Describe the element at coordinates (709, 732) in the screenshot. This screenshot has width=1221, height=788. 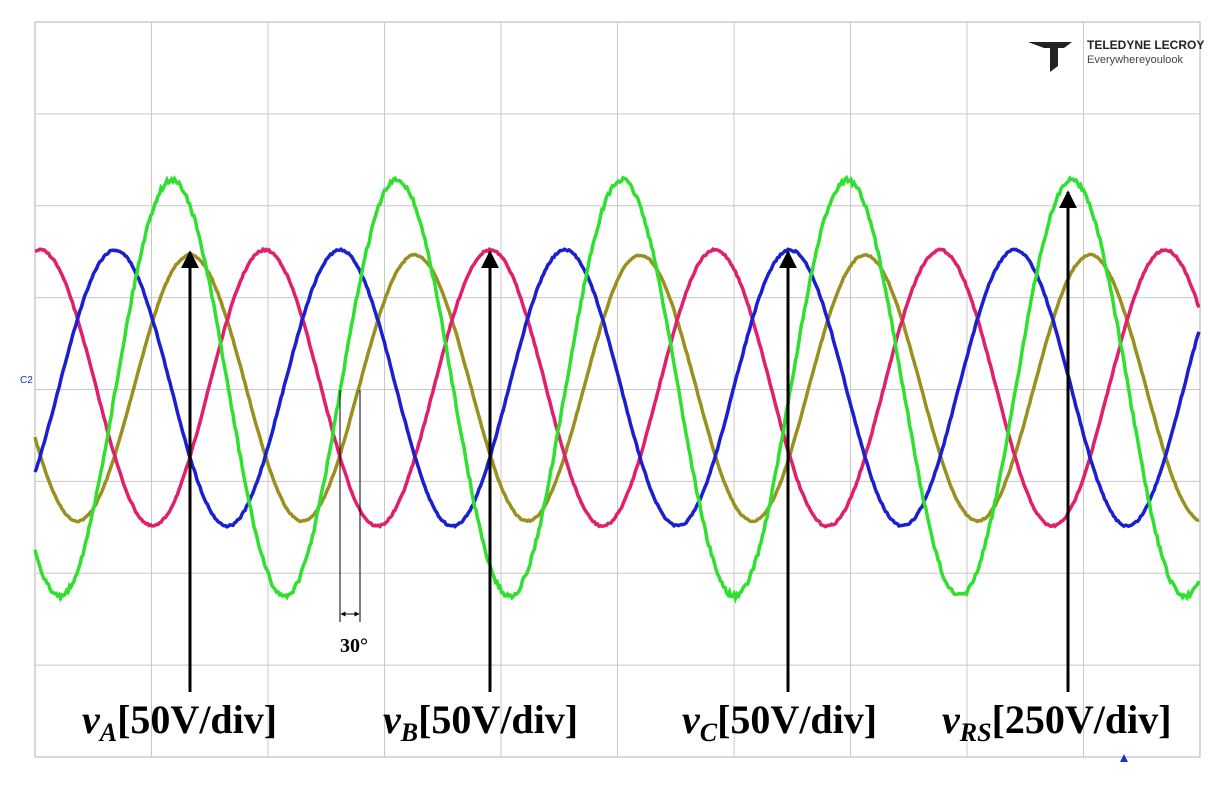
I see `label-subscript: C` at that location.